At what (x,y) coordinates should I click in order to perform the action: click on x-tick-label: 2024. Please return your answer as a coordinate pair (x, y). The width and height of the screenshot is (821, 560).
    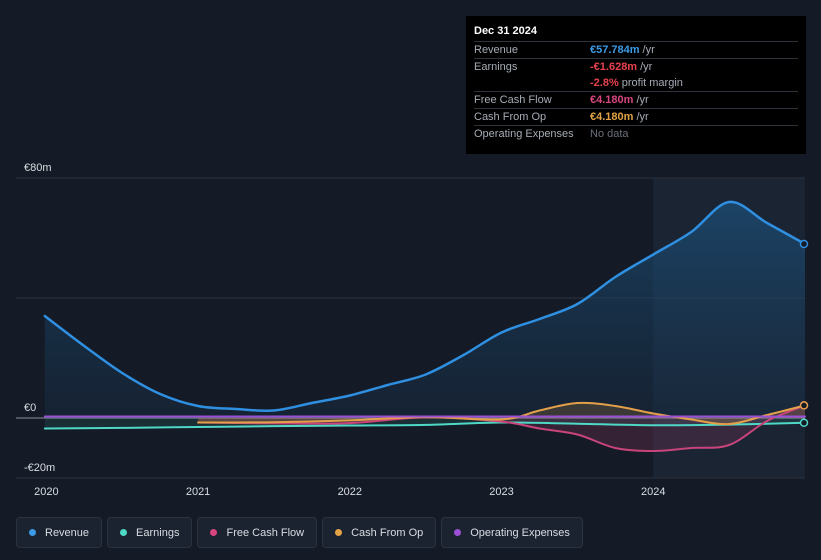
    Looking at the image, I should click on (653, 492).